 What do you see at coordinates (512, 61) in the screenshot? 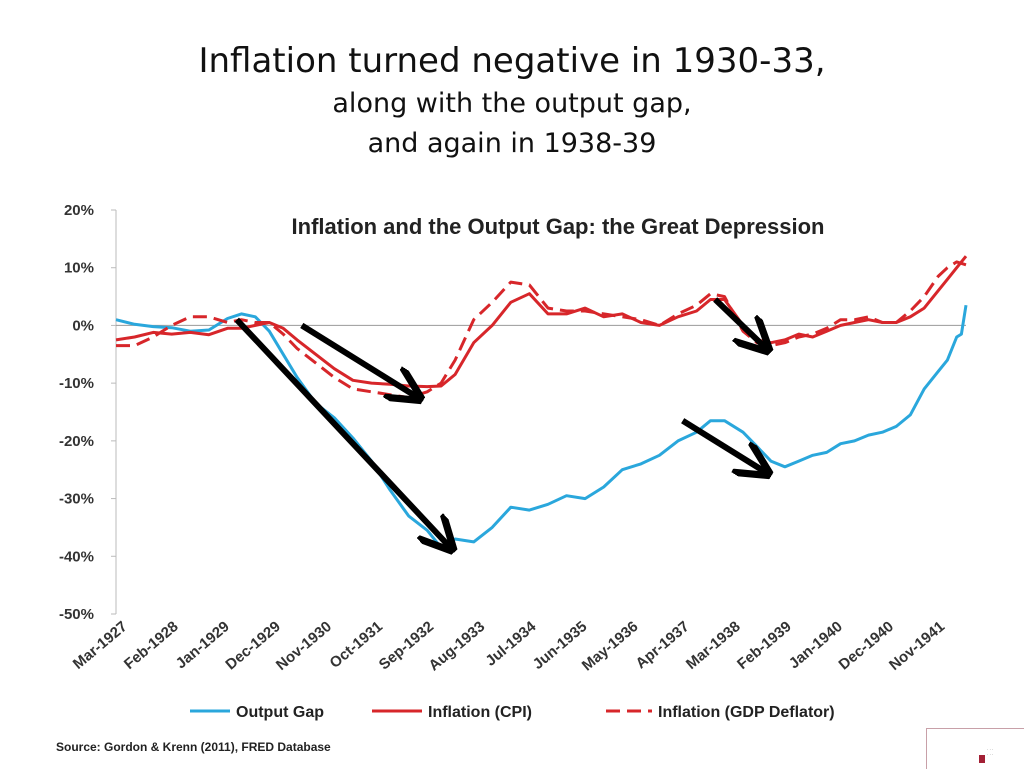
I see `slide-title-line1: Inflation turned negative in 1930-33,` at bounding box center [512, 61].